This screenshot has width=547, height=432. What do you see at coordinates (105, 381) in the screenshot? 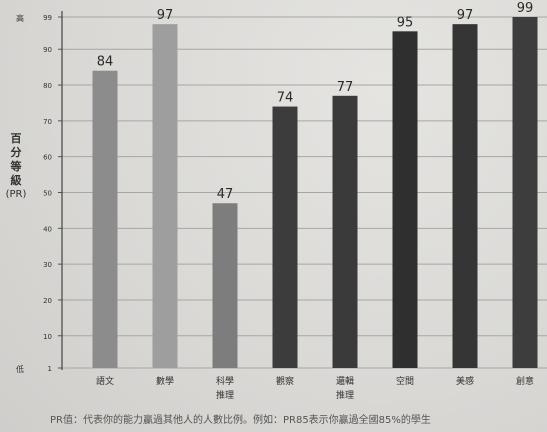
I see `x-category-label: 語文` at bounding box center [105, 381].